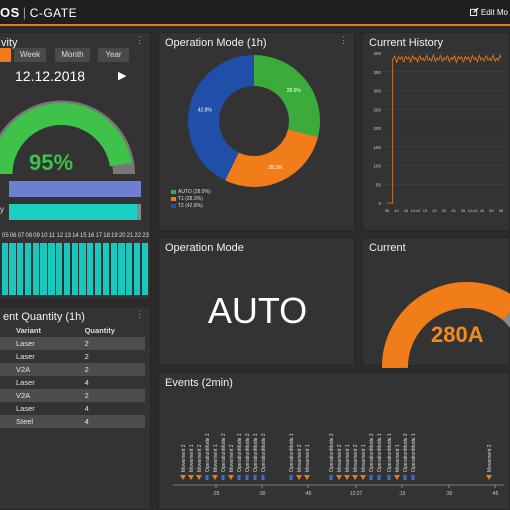  What do you see at coordinates (488, 12) in the screenshot?
I see `edit-mode-button: Edit Mo` at bounding box center [488, 12].